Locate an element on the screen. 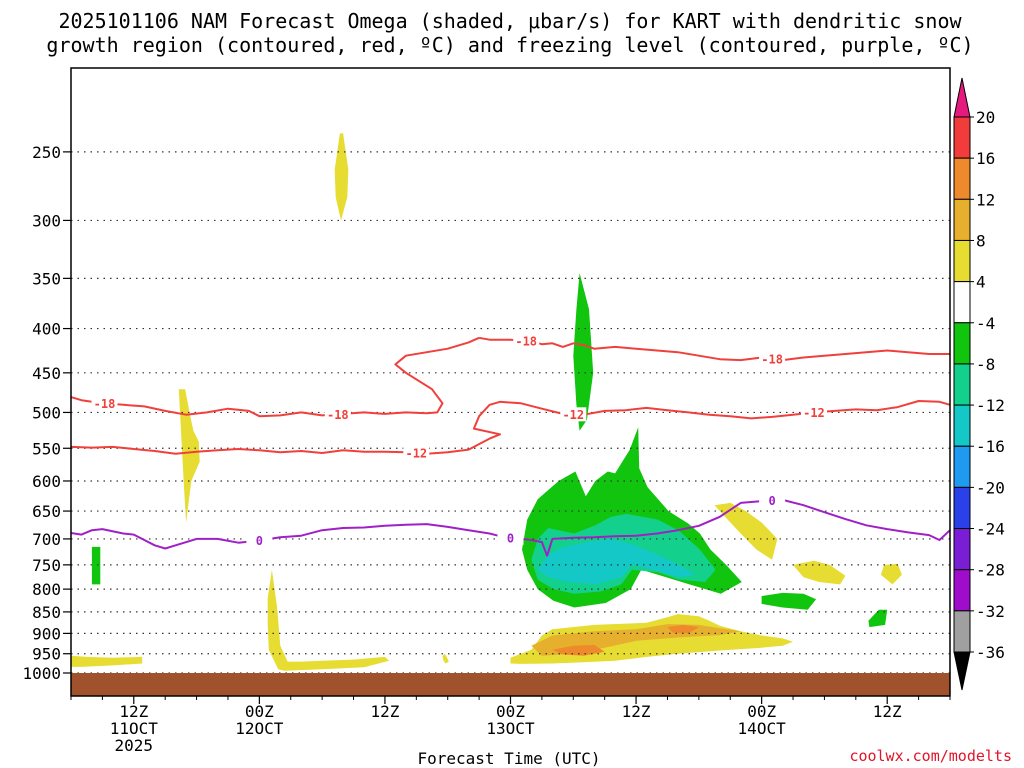 The height and width of the screenshot is (768, 1024). dgz-label-m18-d: -18 is located at coordinates (772, 358).